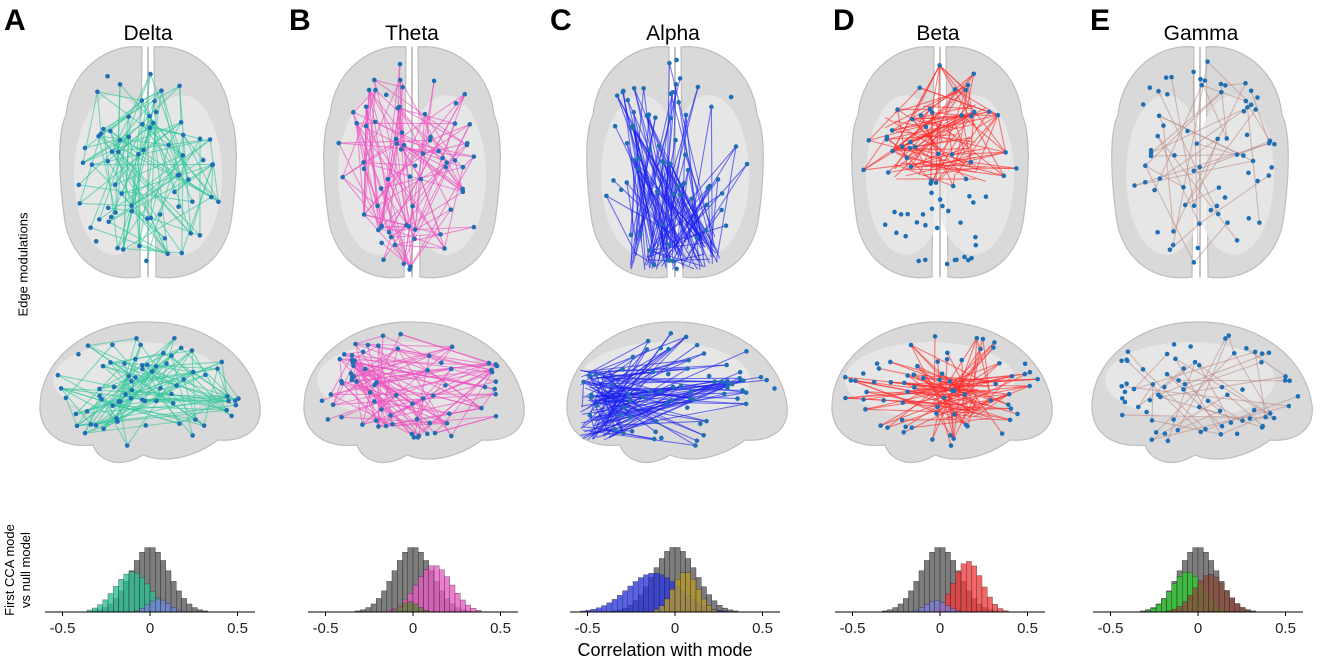 Image resolution: width=1330 pixels, height=665 pixels. What do you see at coordinates (844, 20) in the screenshot?
I see `panel-letter-d: D` at bounding box center [844, 20].